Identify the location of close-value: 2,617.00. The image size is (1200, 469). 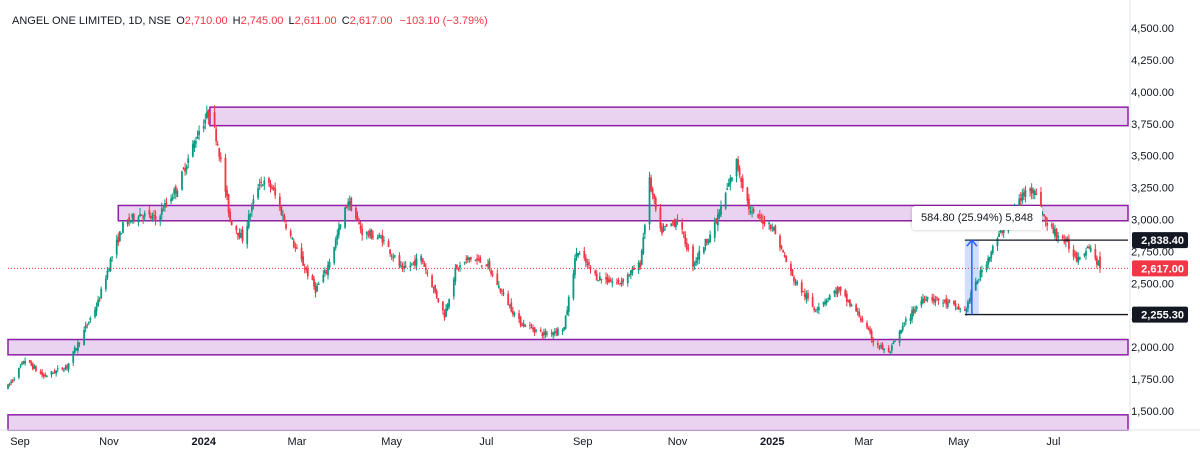
(371, 21).